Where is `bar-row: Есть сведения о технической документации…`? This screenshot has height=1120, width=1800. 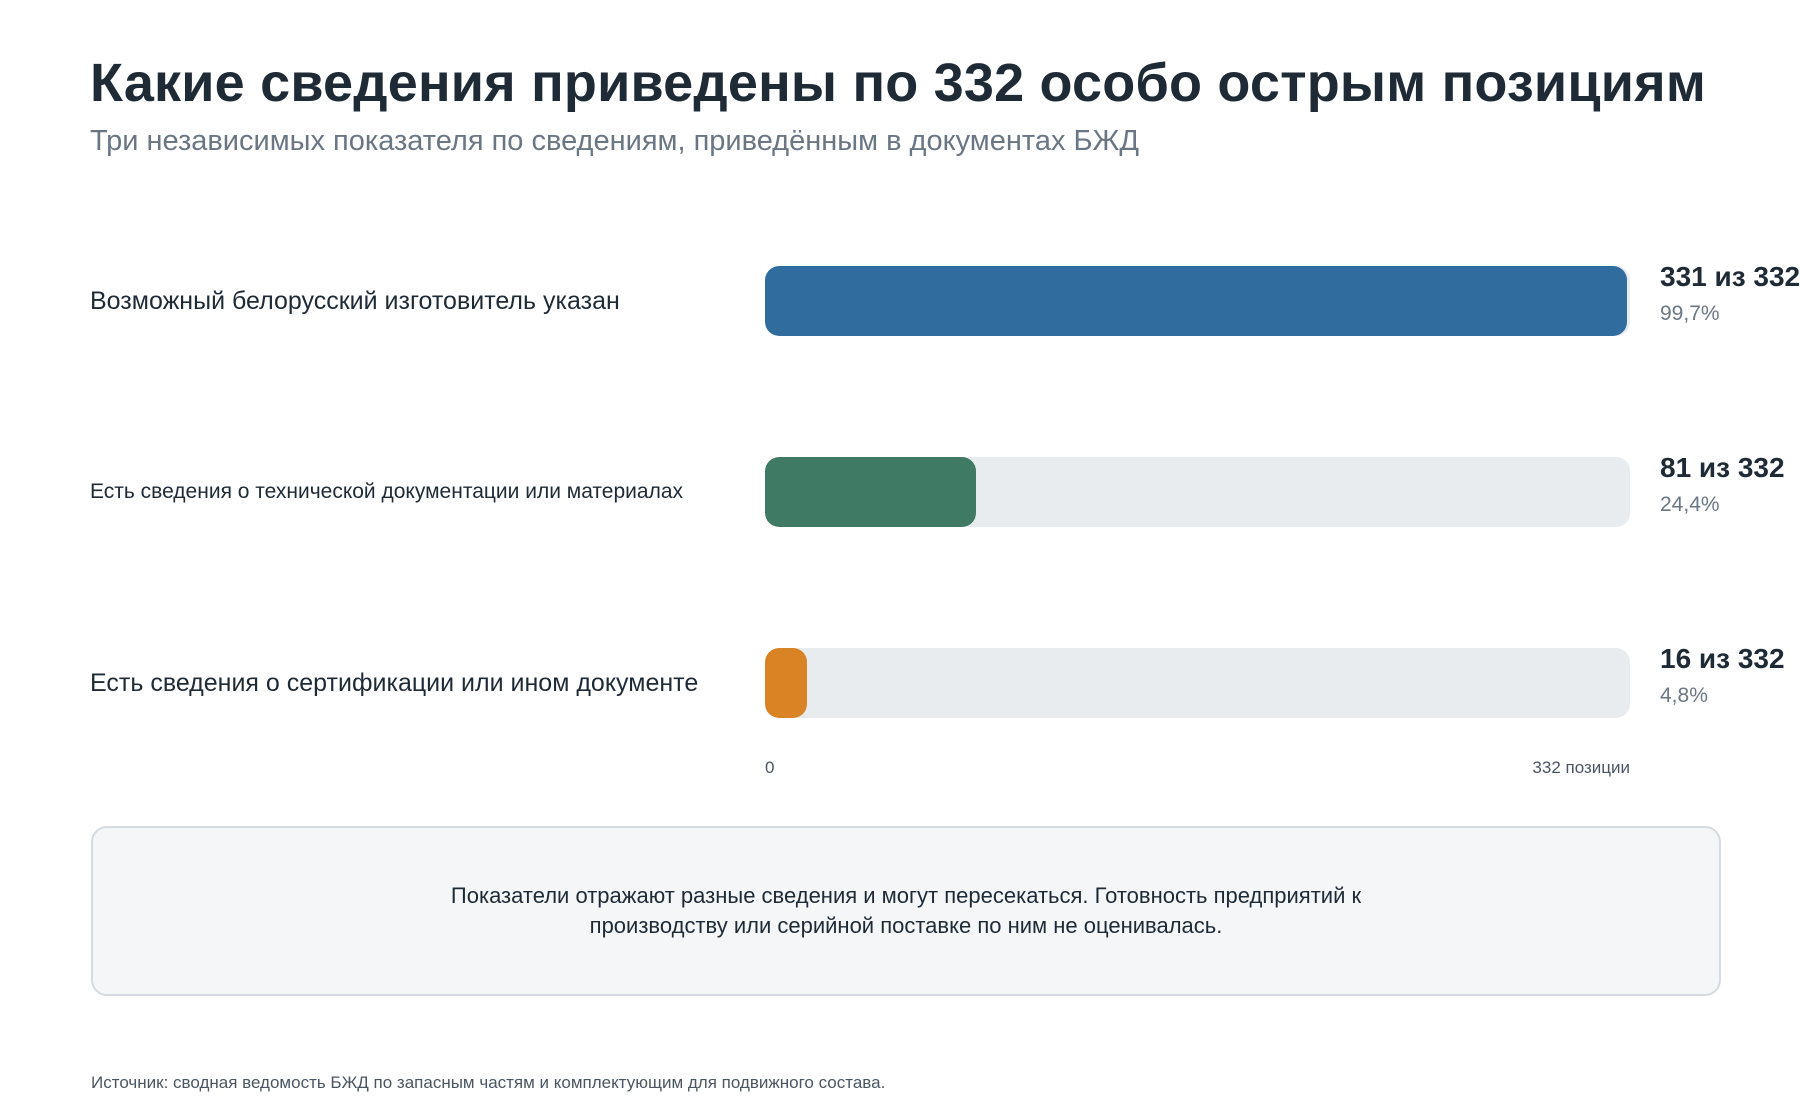
bar-row: Есть сведения о технической документации… is located at coordinates (900, 489).